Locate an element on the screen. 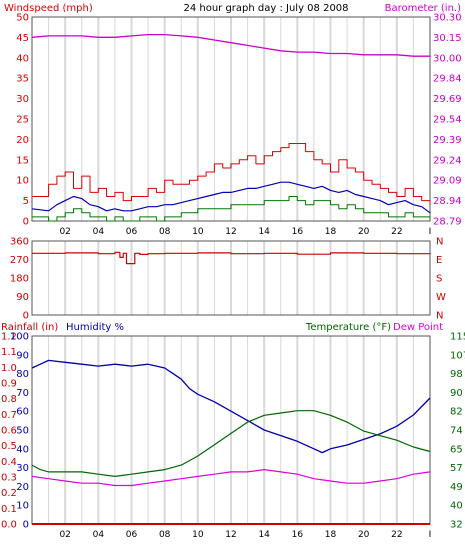 The height and width of the screenshot is (556, 465). temperature-y-tick-label: 98 is located at coordinates (456, 374).